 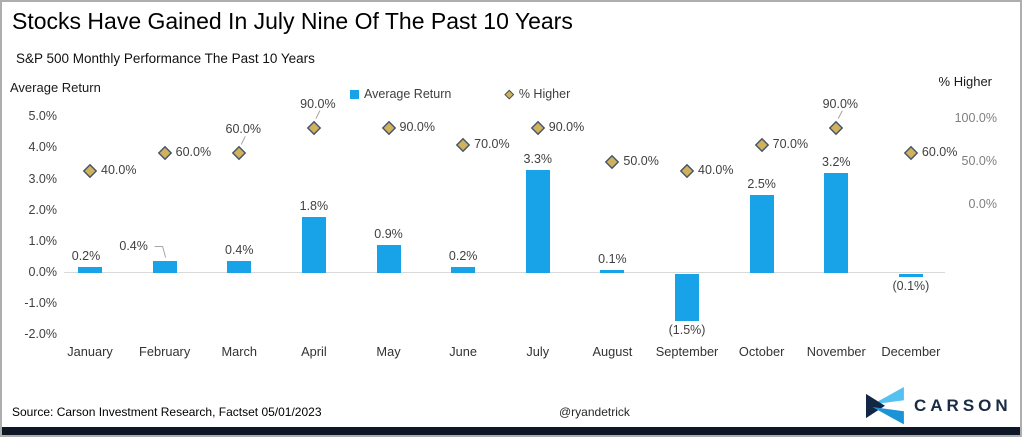 I want to click on bar-december, so click(x=910, y=276).